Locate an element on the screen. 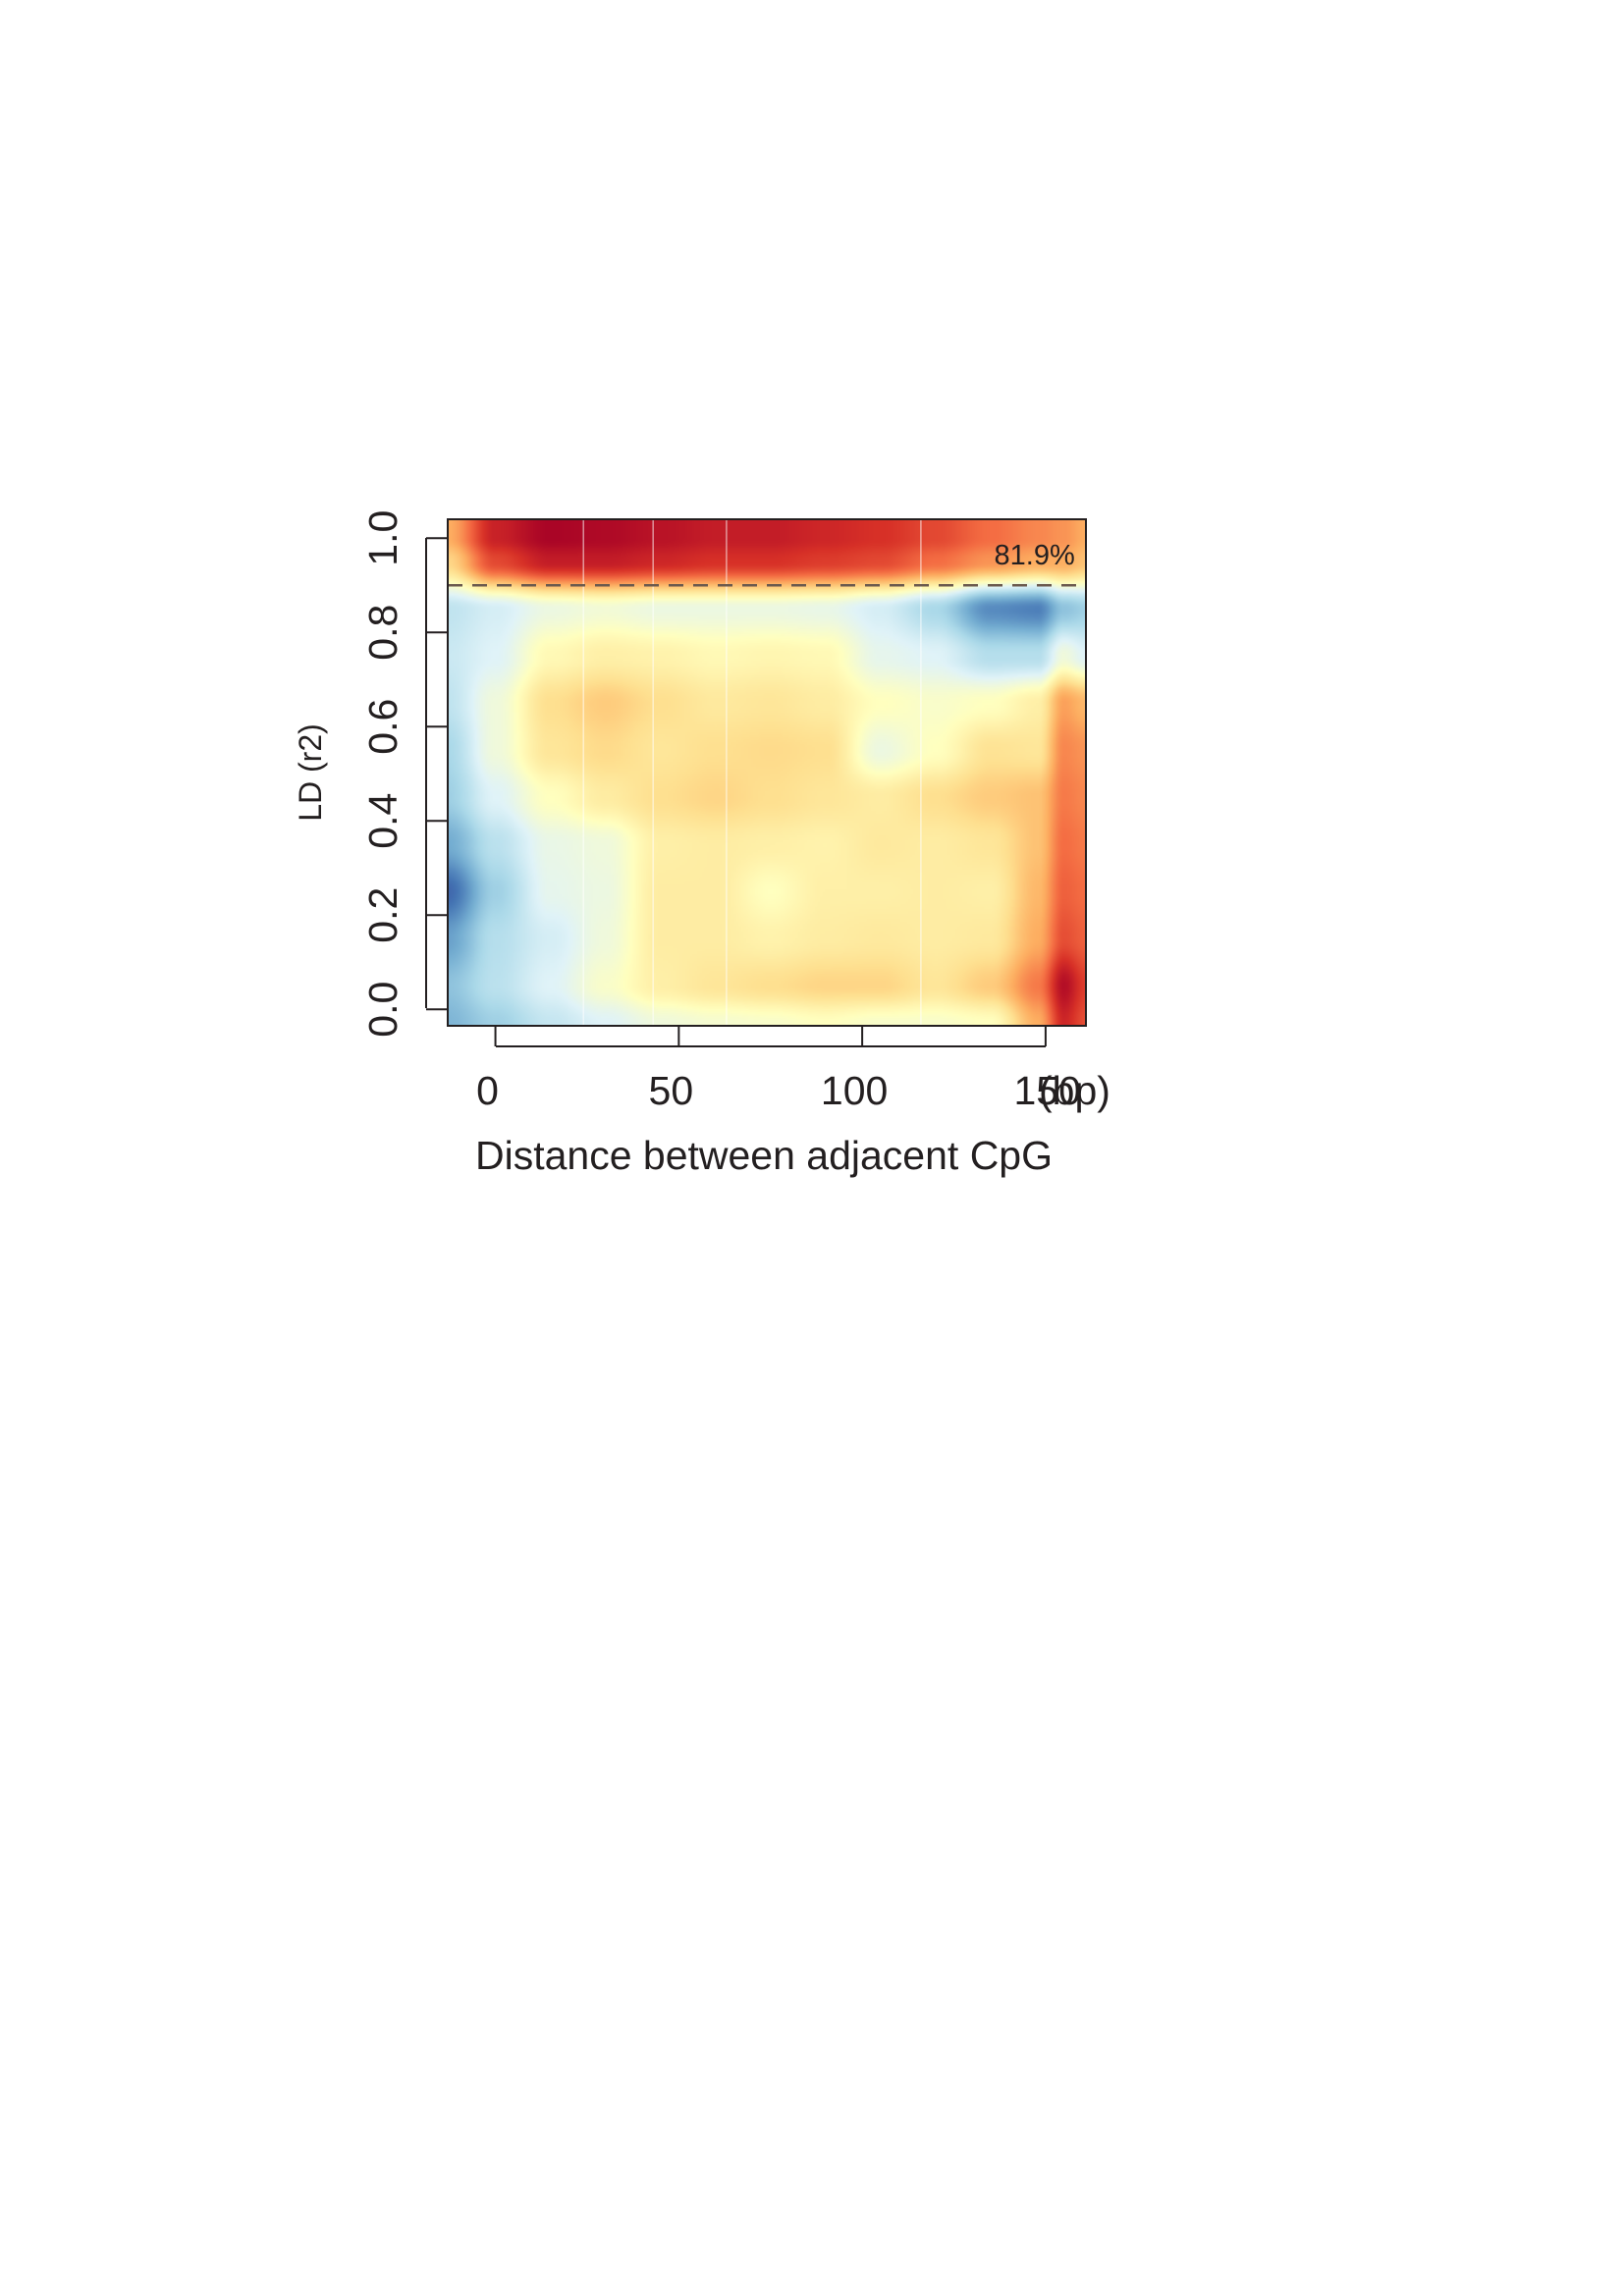 This screenshot has width=1624, height=2296. y-tick-label: 1.0 is located at coordinates (383, 538).